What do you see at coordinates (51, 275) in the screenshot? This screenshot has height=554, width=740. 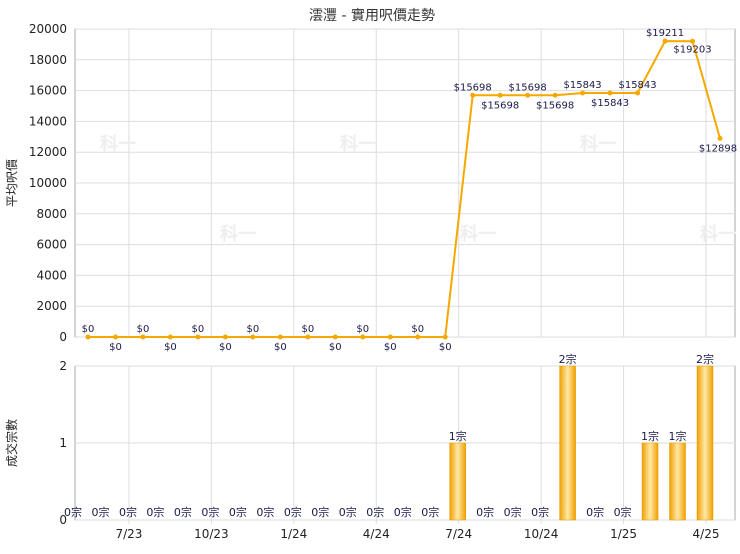 I see `price-y-tick-label: 4000` at bounding box center [51, 275].